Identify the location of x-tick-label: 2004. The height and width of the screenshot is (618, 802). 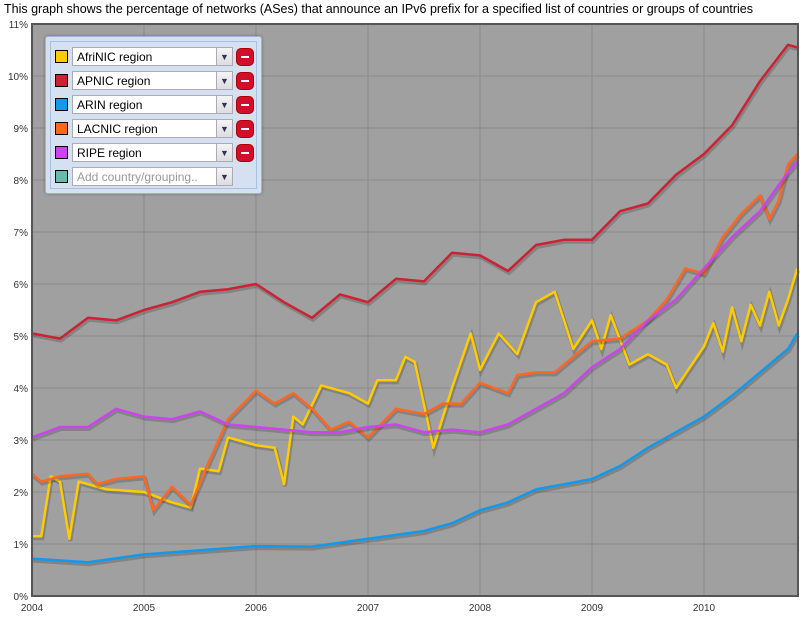
(32, 608).